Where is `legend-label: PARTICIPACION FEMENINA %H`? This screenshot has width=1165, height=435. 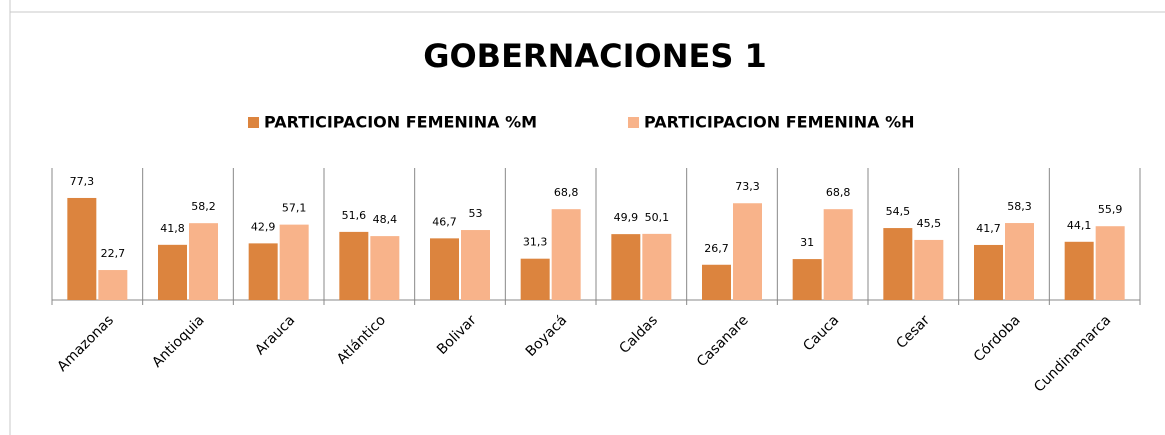
legend-label: PARTICIPACION FEMENINA %H is located at coordinates (779, 122).